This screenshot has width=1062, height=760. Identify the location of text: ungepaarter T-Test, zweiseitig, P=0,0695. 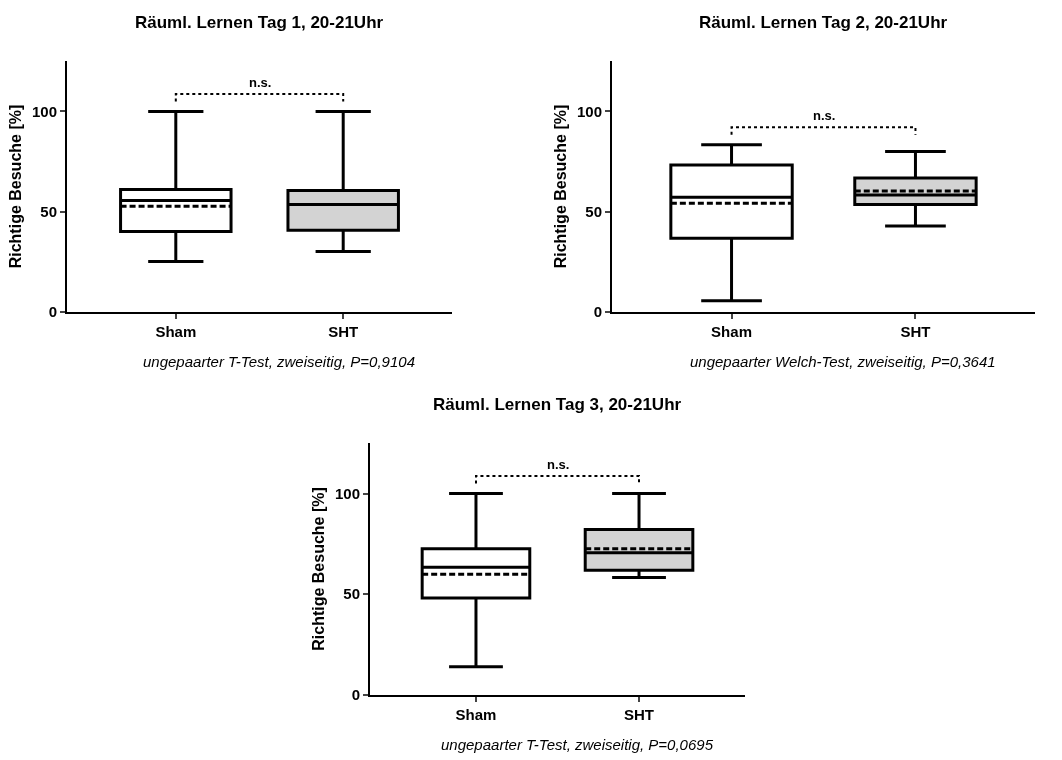
(577, 744).